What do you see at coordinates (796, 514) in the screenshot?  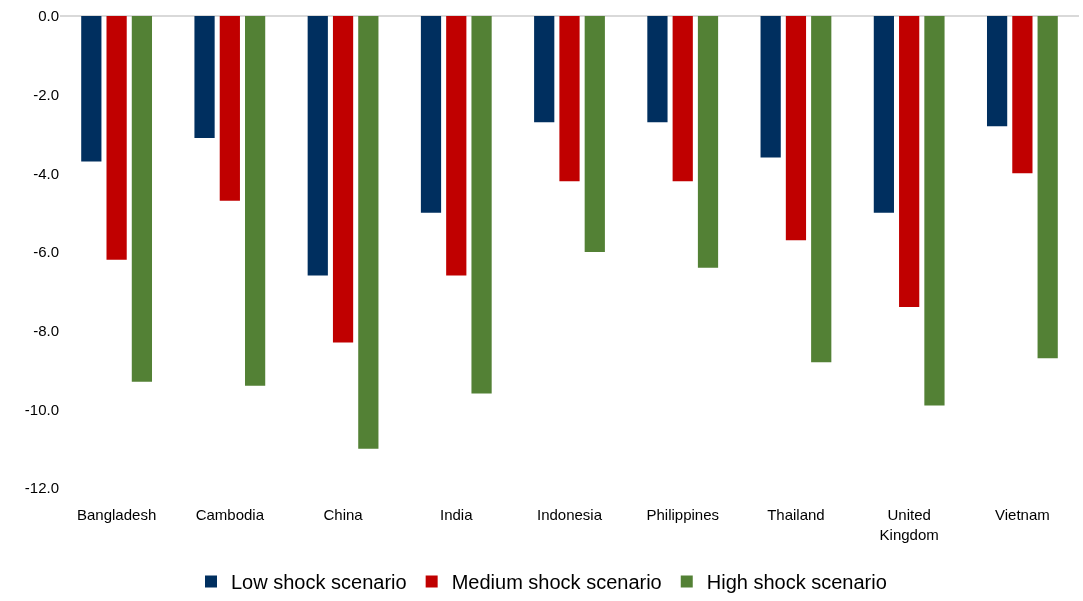 I see `x-tick-label: Thailand` at bounding box center [796, 514].